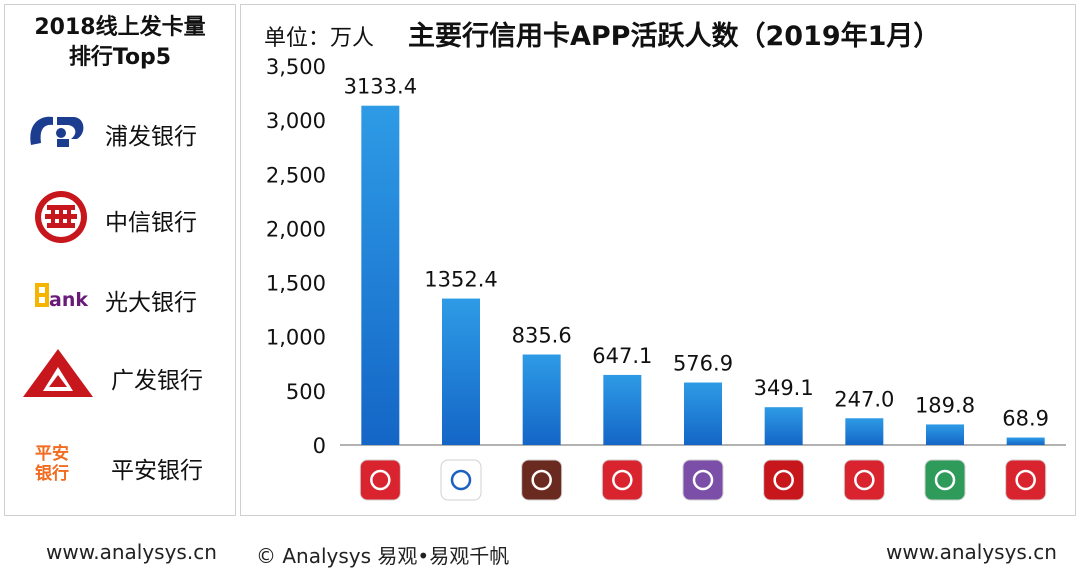 Image resolution: width=1080 pixels, height=577 pixels. What do you see at coordinates (971, 552) in the screenshot?
I see `footer-url-right: www.analysys.cn` at bounding box center [971, 552].